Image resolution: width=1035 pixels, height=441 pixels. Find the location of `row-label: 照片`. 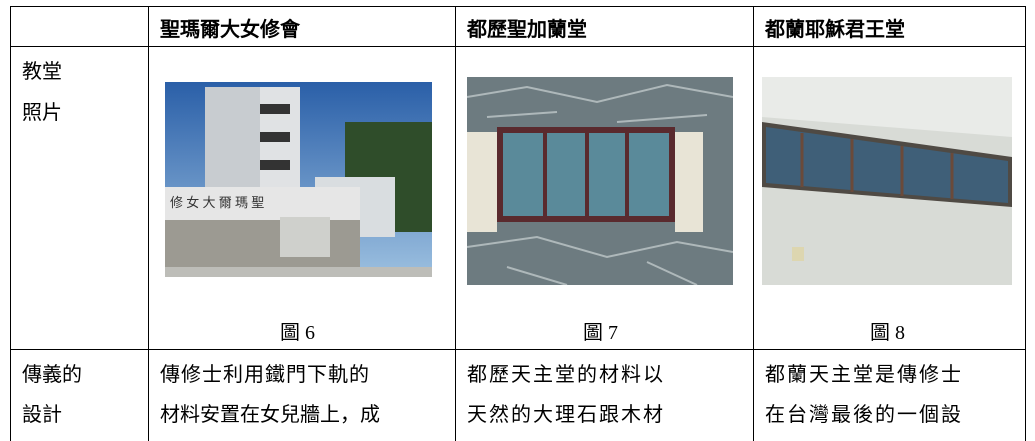

row-label: 照片 is located at coordinates (42, 113).